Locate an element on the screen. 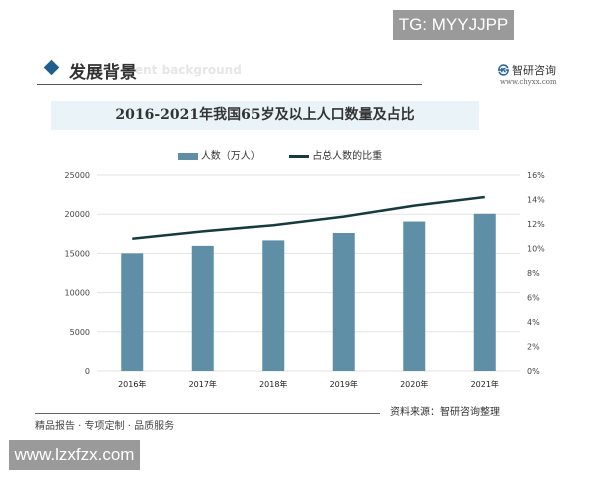  left-tick-label: 0 is located at coordinates (87, 371).